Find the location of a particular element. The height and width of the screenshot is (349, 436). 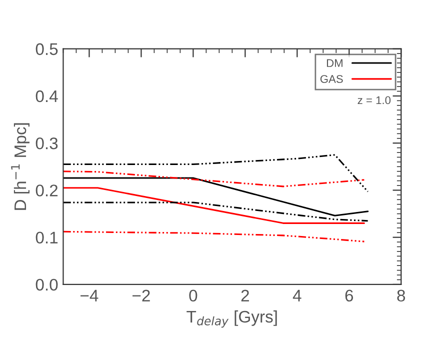

x-axis-title: T$_{delay}$ [Gyrs] is located at coordinates (231, 319).